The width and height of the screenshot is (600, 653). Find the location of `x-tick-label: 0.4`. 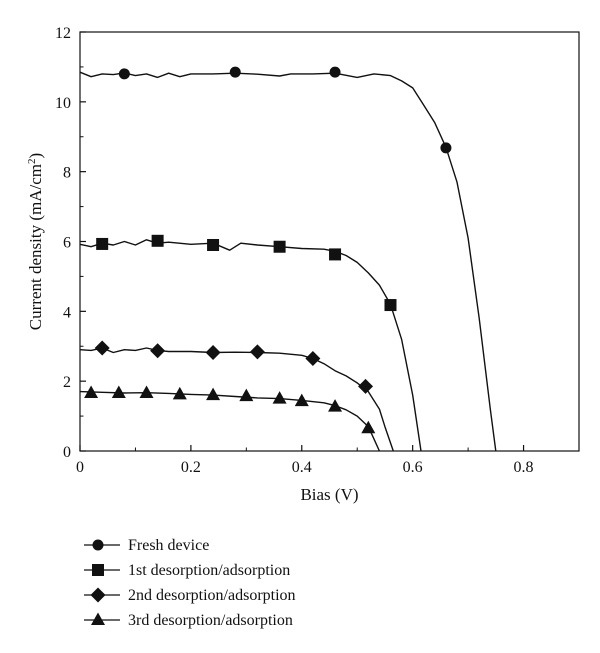

x-tick-label: 0.4 is located at coordinates (302, 467).